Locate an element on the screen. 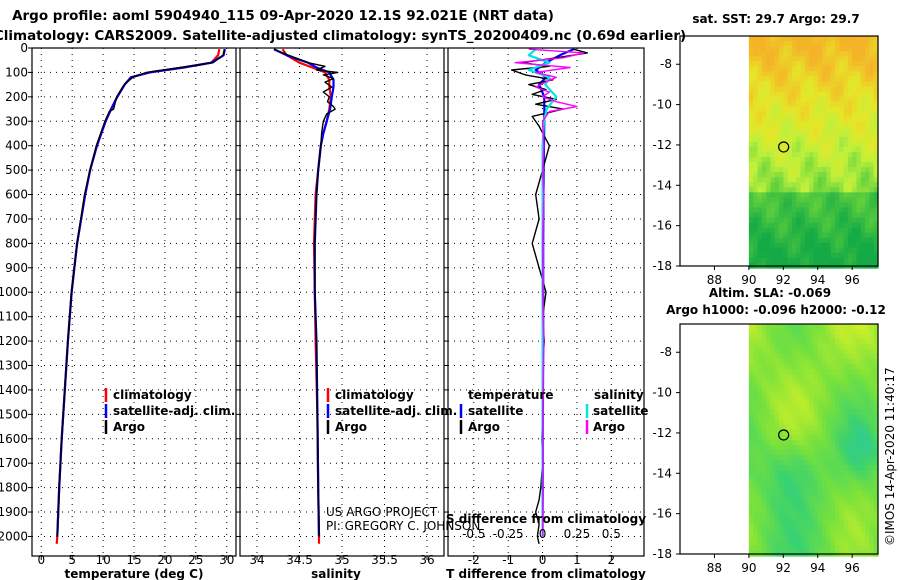  lat-tick-label: -18 is located at coordinates (662, 554).